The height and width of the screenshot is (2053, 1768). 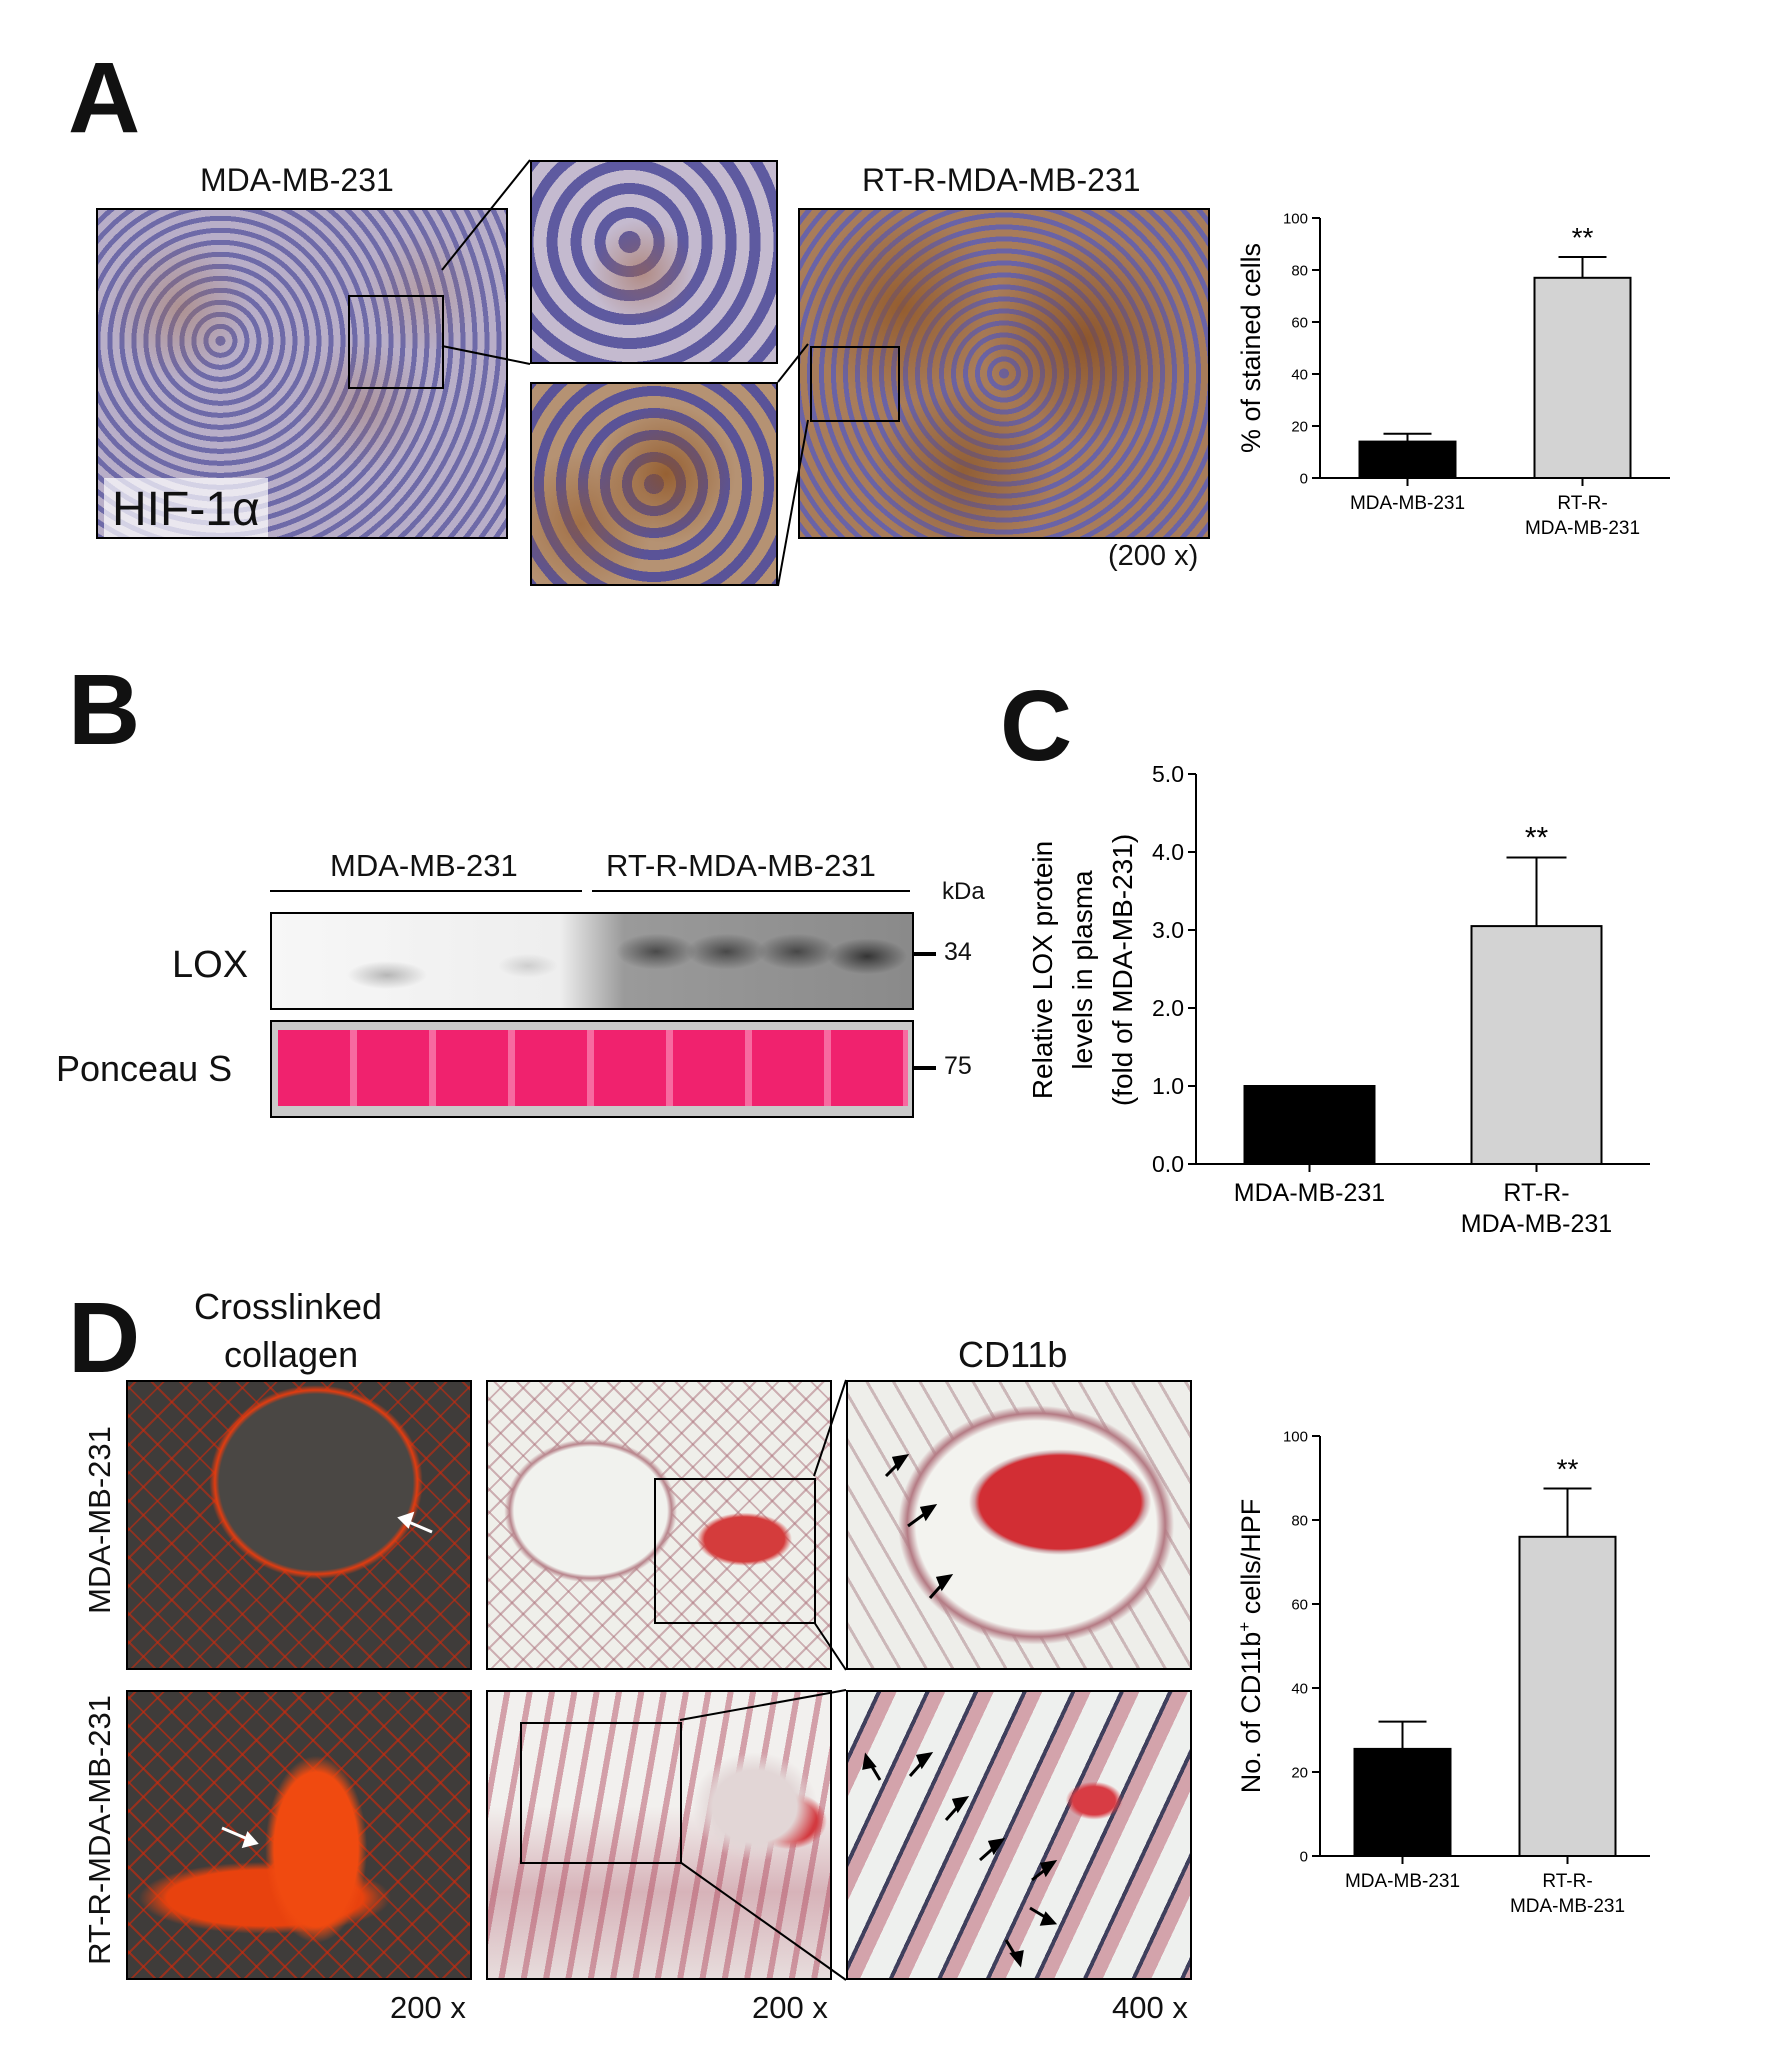 What do you see at coordinates (925, 1068) in the screenshot?
I see `marker-75-tick` at bounding box center [925, 1068].